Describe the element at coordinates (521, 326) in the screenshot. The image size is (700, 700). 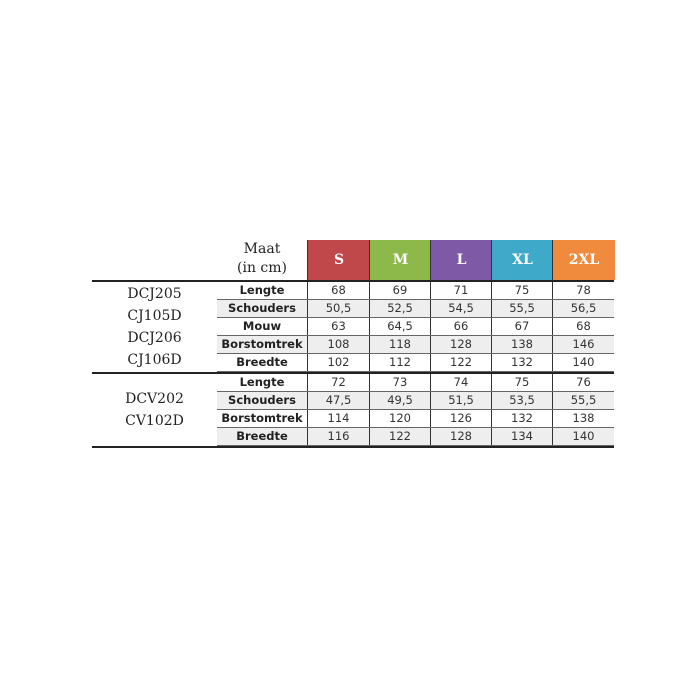
I see `table-cell: 67` at that location.